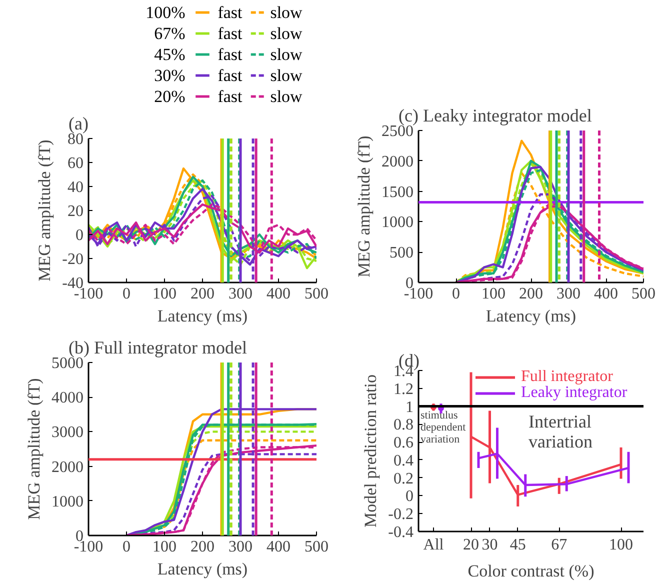 Image resolution: width=657 pixels, height=583 pixels. What do you see at coordinates (404, 389) in the screenshot?
I see `y-tick-label: 1.2` at bounding box center [404, 389].